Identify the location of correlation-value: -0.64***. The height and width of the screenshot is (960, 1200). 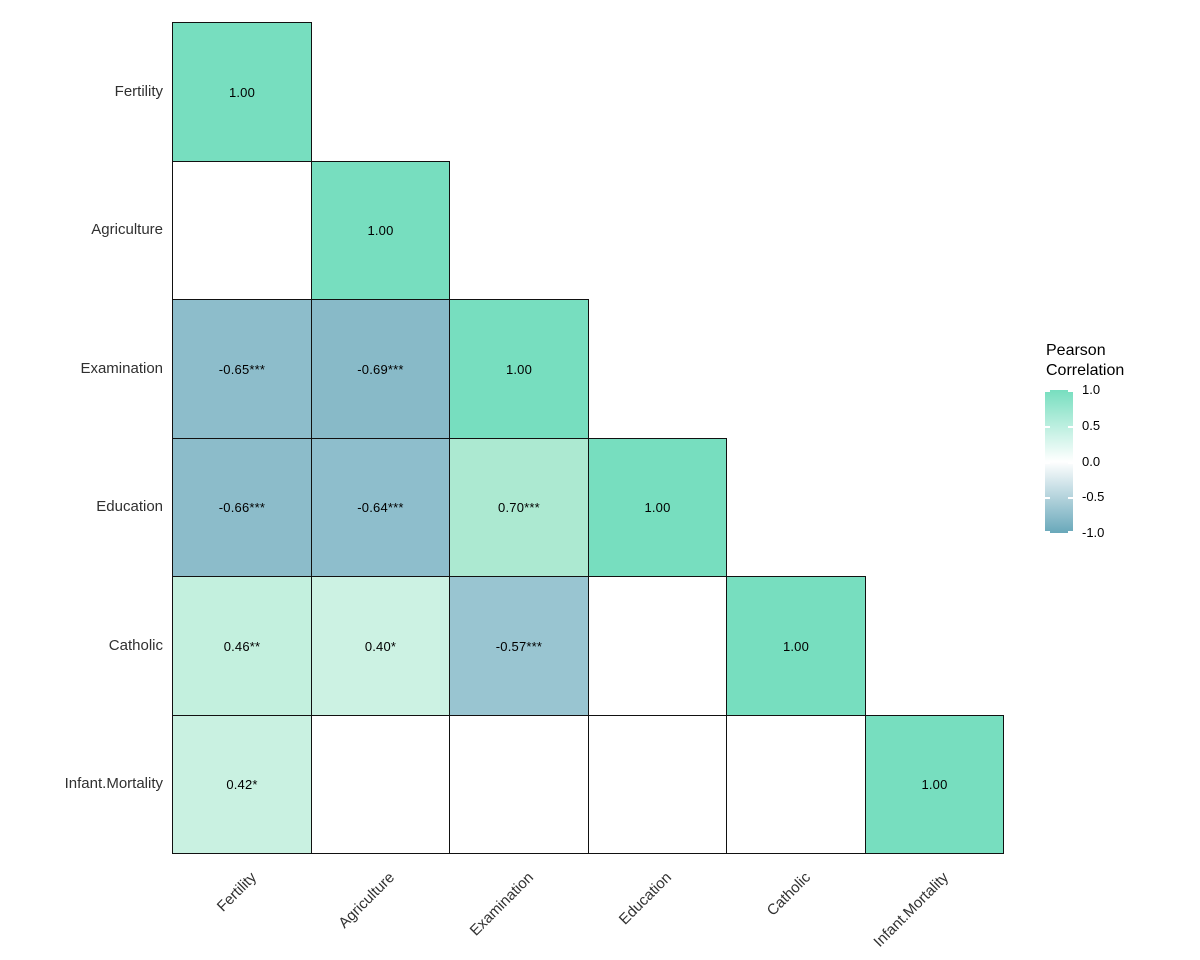
(380, 507).